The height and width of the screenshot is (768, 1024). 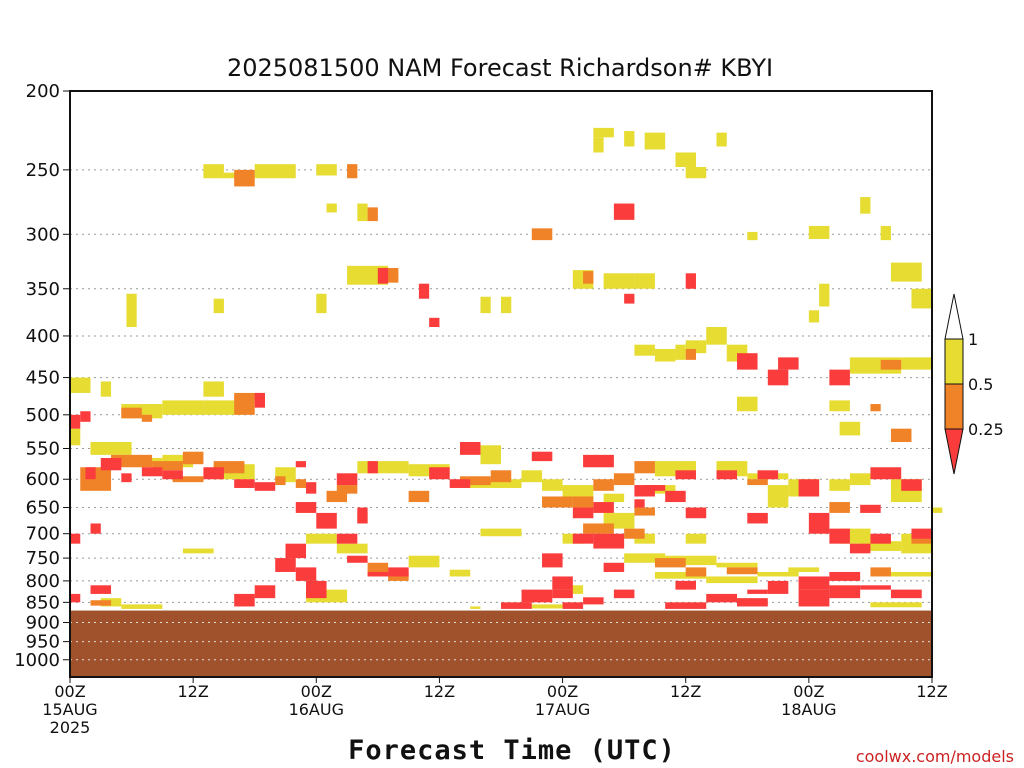 I want to click on y-tick-label: 900, so click(x=43, y=623).